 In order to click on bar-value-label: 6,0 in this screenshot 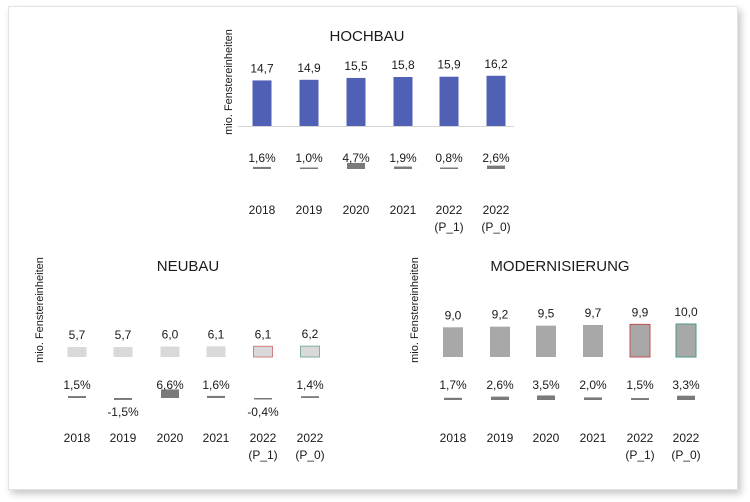, I will do `click(170, 335)`.